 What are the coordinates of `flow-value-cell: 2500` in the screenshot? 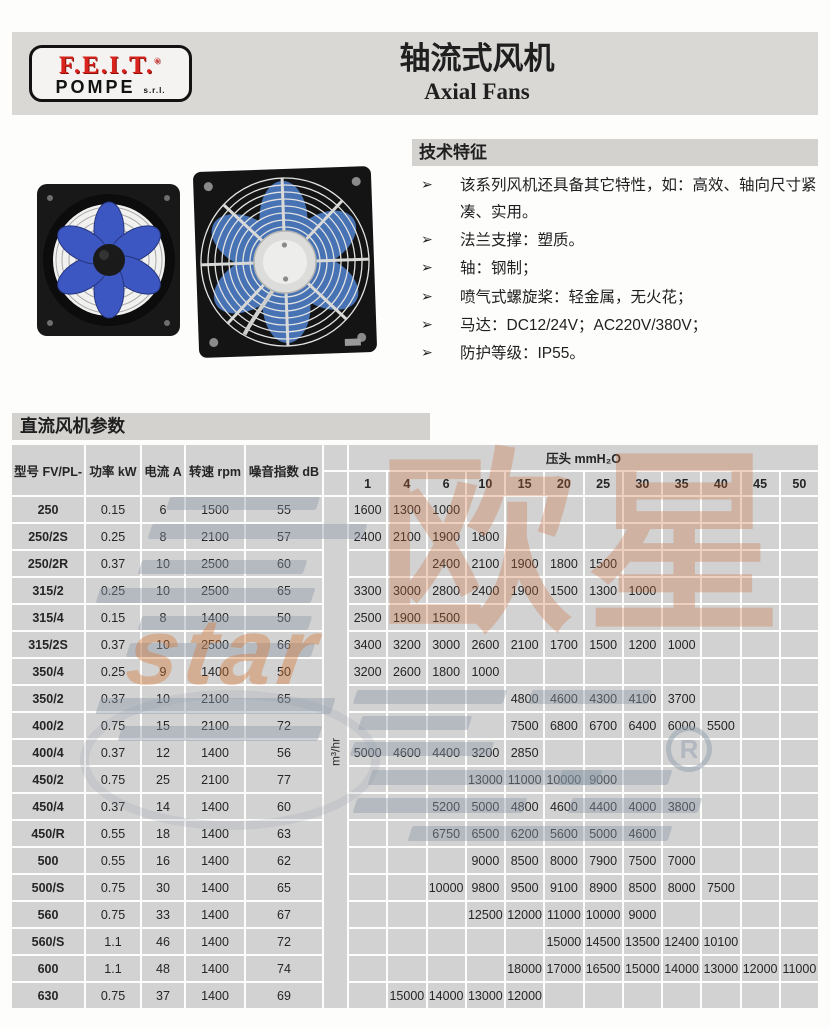 It's located at (368, 617).